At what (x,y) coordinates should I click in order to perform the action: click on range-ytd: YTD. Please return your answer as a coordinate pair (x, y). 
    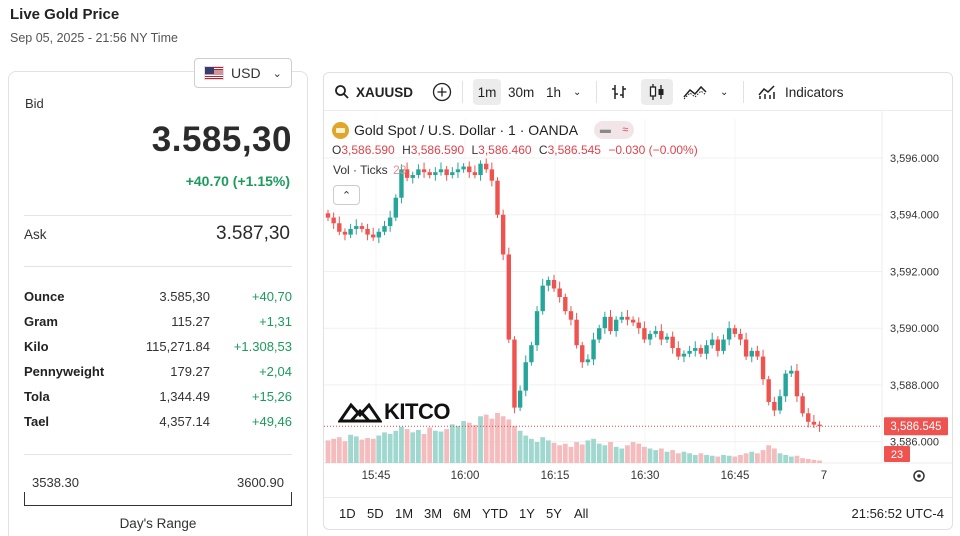
    Looking at the image, I should click on (495, 513).